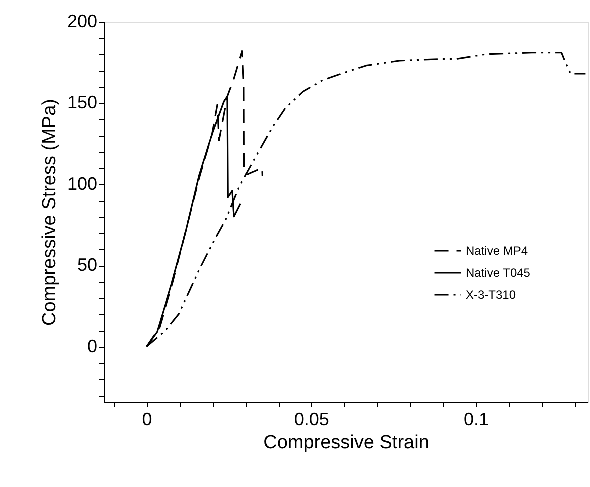 The image size is (590, 487). Describe the element at coordinates (491, 295) in the screenshot. I see `legend-label: X-3-T310` at that location.